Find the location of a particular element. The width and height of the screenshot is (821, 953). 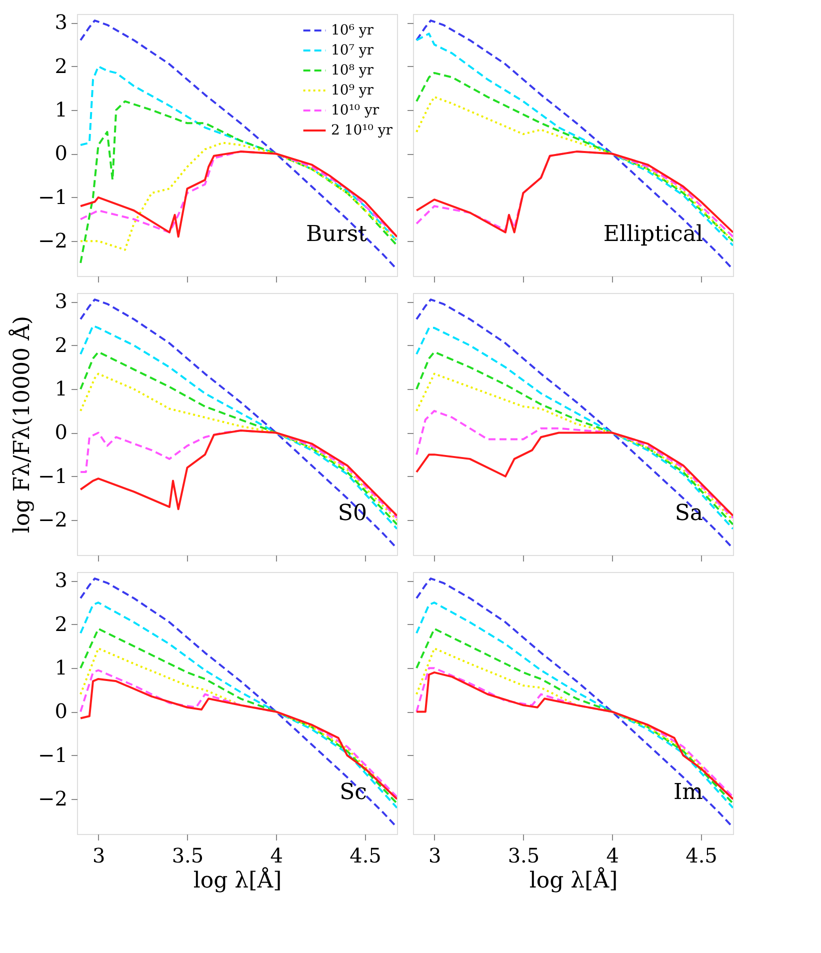

legend-label: 10⁶ yr is located at coordinates (352, 30).